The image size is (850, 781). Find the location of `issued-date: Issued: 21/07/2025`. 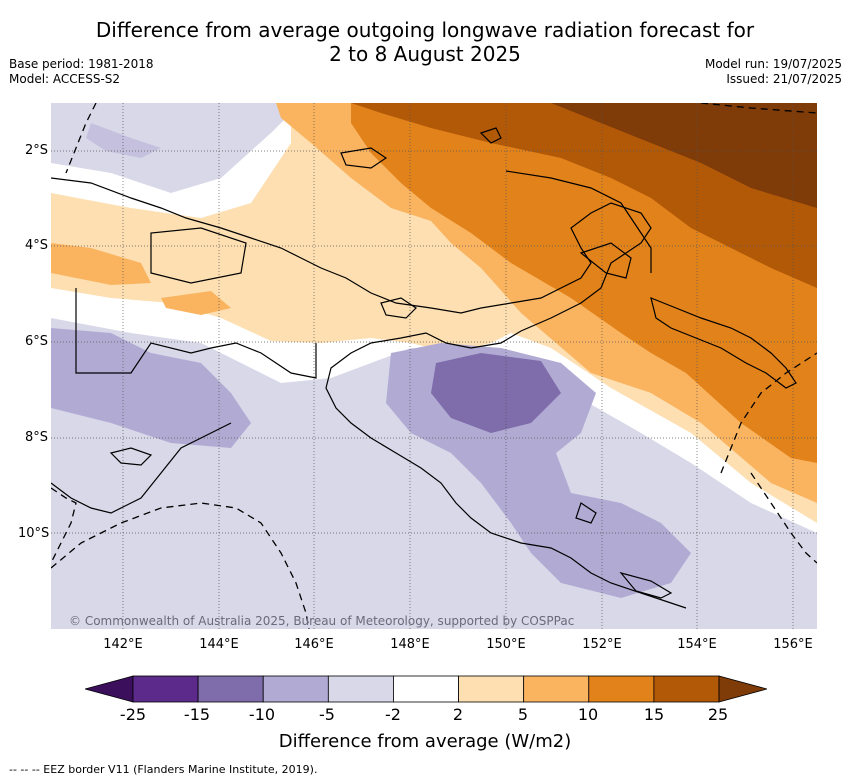

issued-date: Issued: 21/07/2025 is located at coordinates (784, 79).